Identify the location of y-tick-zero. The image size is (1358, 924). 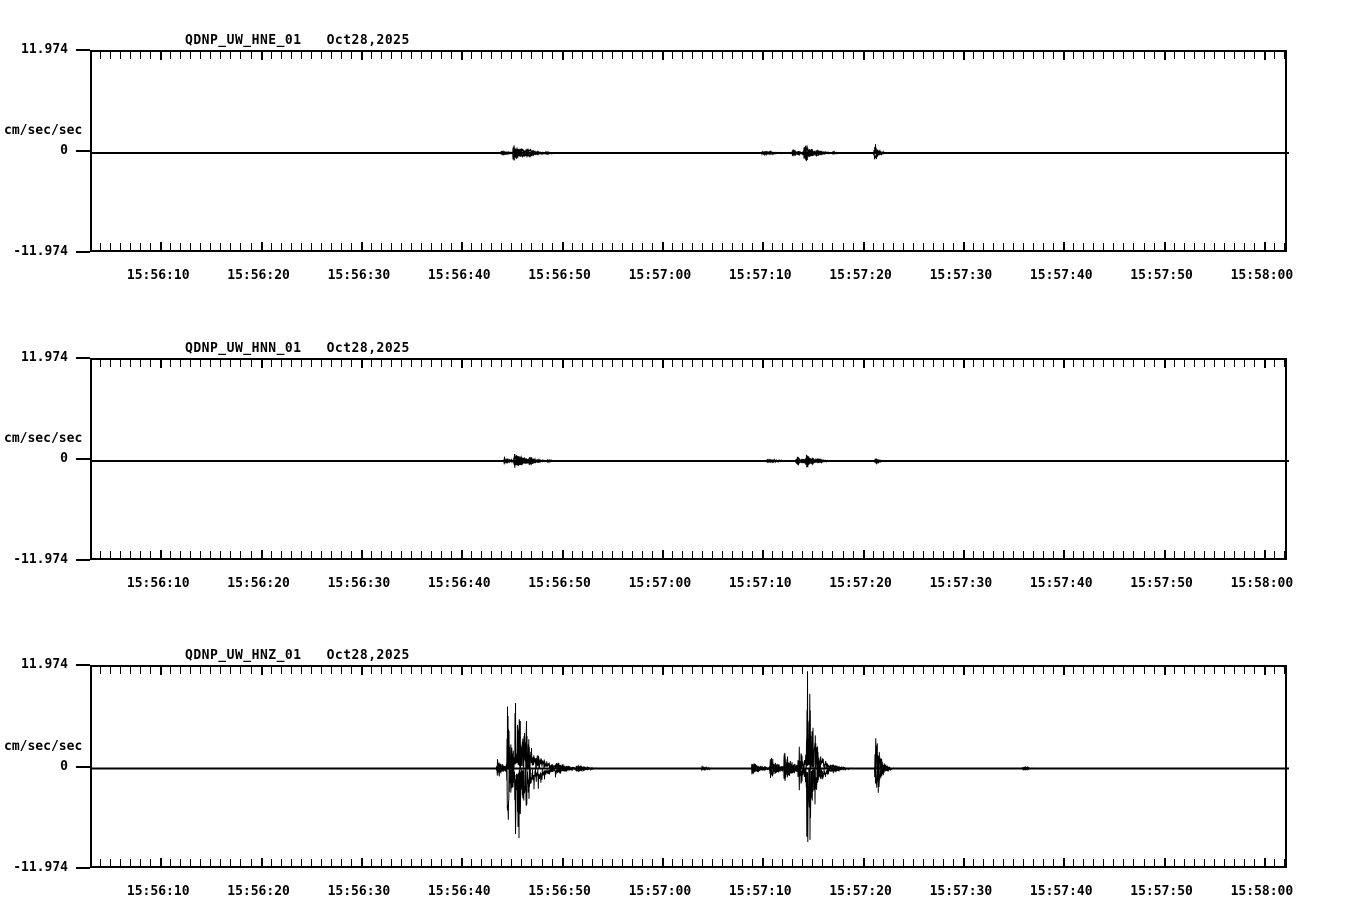
(83, 151).